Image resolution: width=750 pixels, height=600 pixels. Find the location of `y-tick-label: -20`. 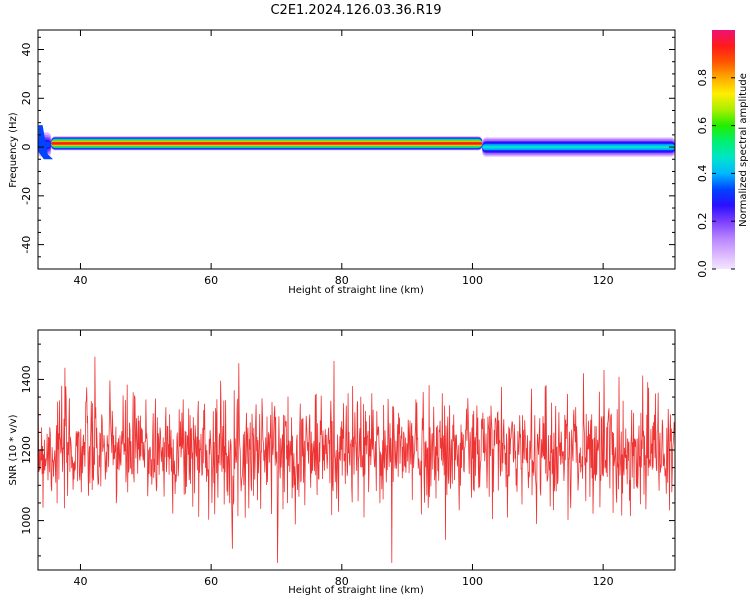

y-tick-label: -20 is located at coordinates (26, 196).